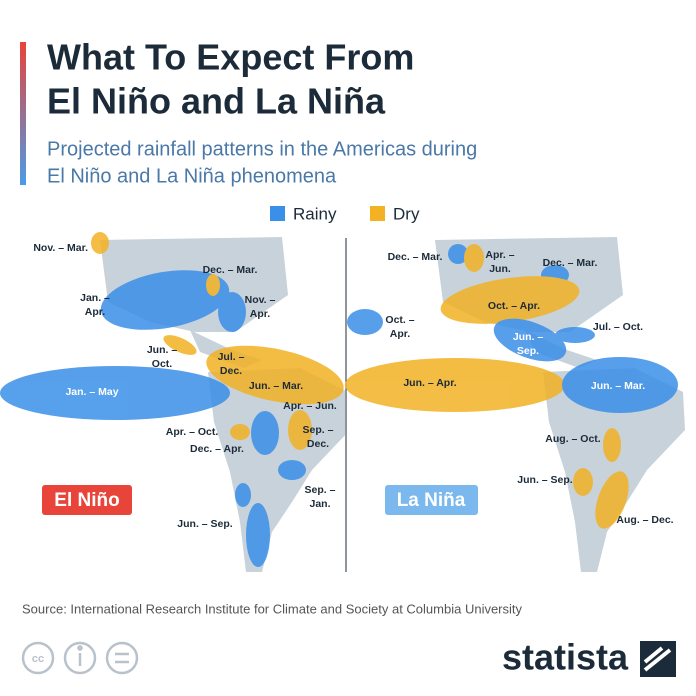  I want to click on cc-icon: cc, so click(38, 659).